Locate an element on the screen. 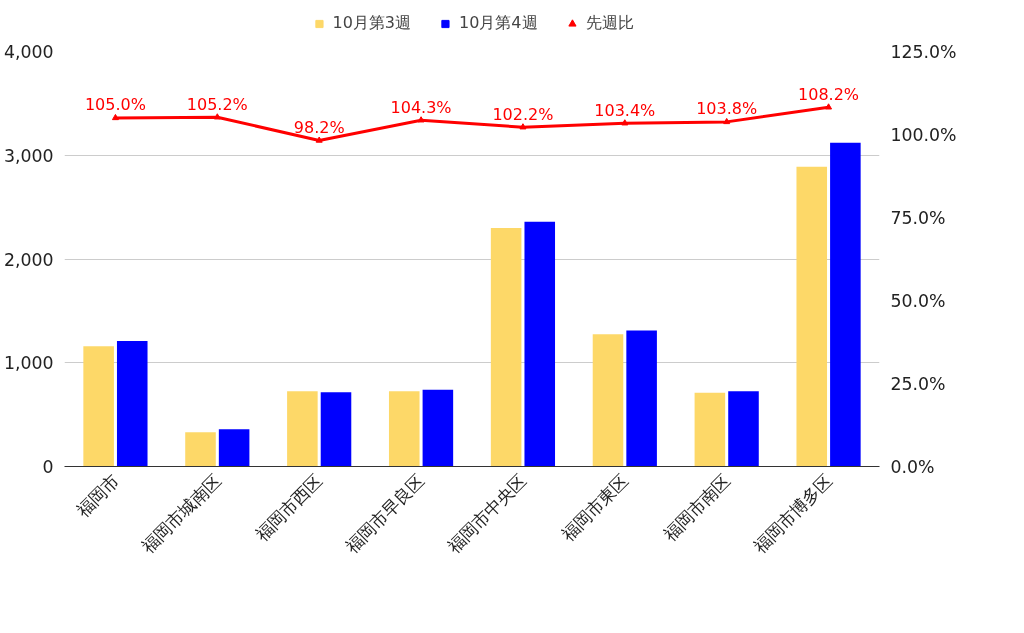 This screenshot has height=633, width=1024. x-tick-label: 福岡市東区 is located at coordinates (594, 507).